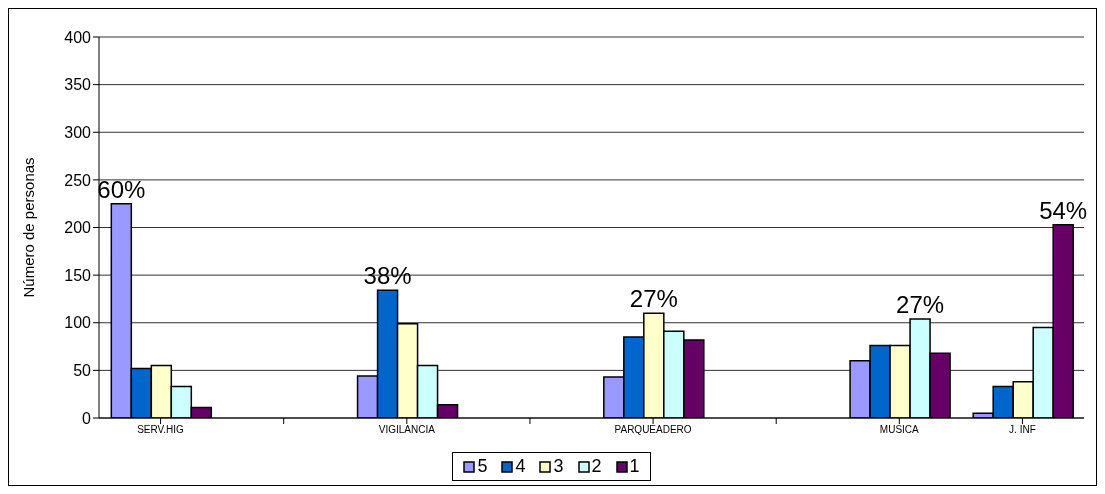 This screenshot has width=1105, height=494. What do you see at coordinates (78, 85) in the screenshot?
I see `y-tick-label: 350` at bounding box center [78, 85].